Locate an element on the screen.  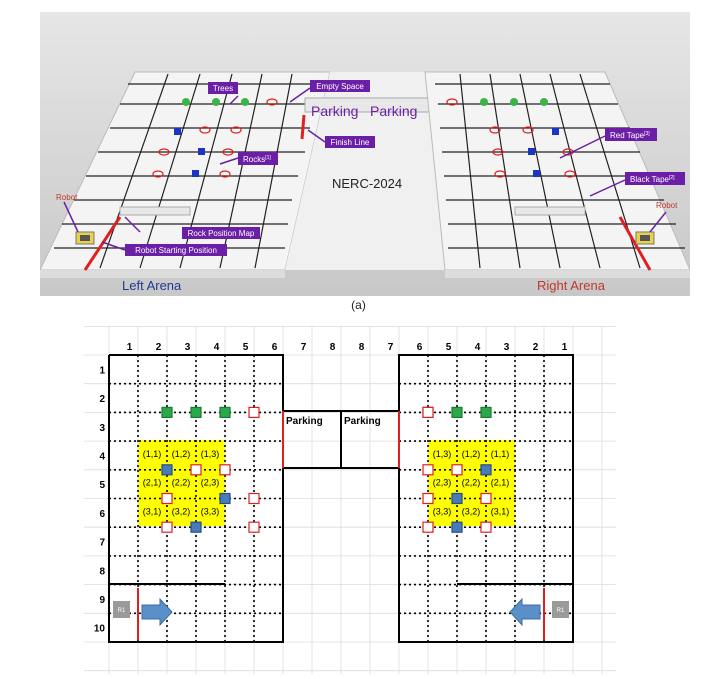
column-label: 5 is located at coordinates (449, 347).